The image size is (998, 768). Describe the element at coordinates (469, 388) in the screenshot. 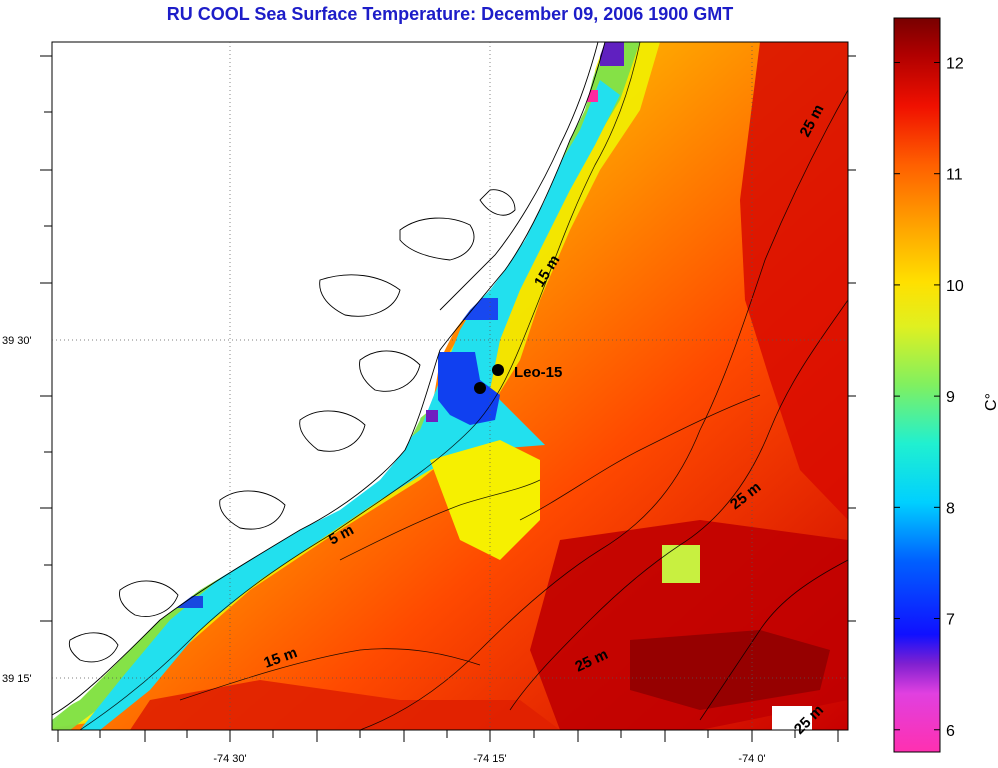

I see `sst-cold-patch` at that location.